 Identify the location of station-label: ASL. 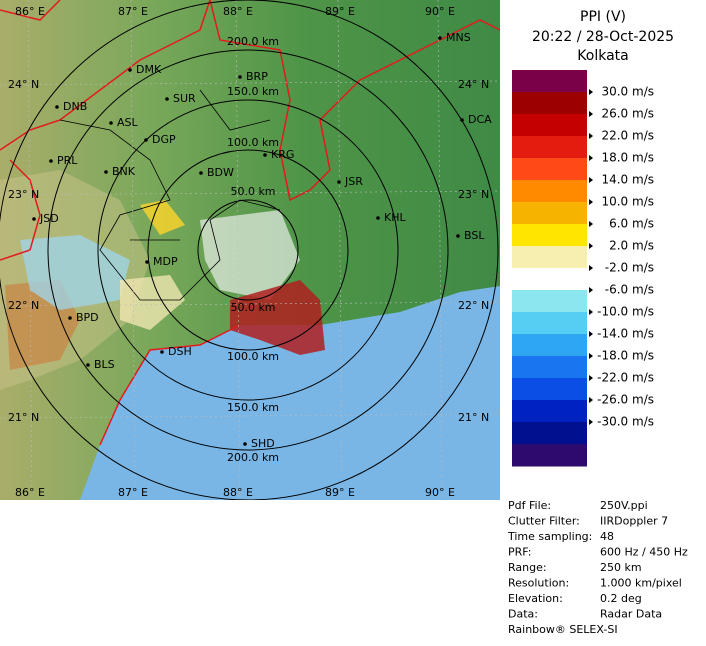
(128, 122).